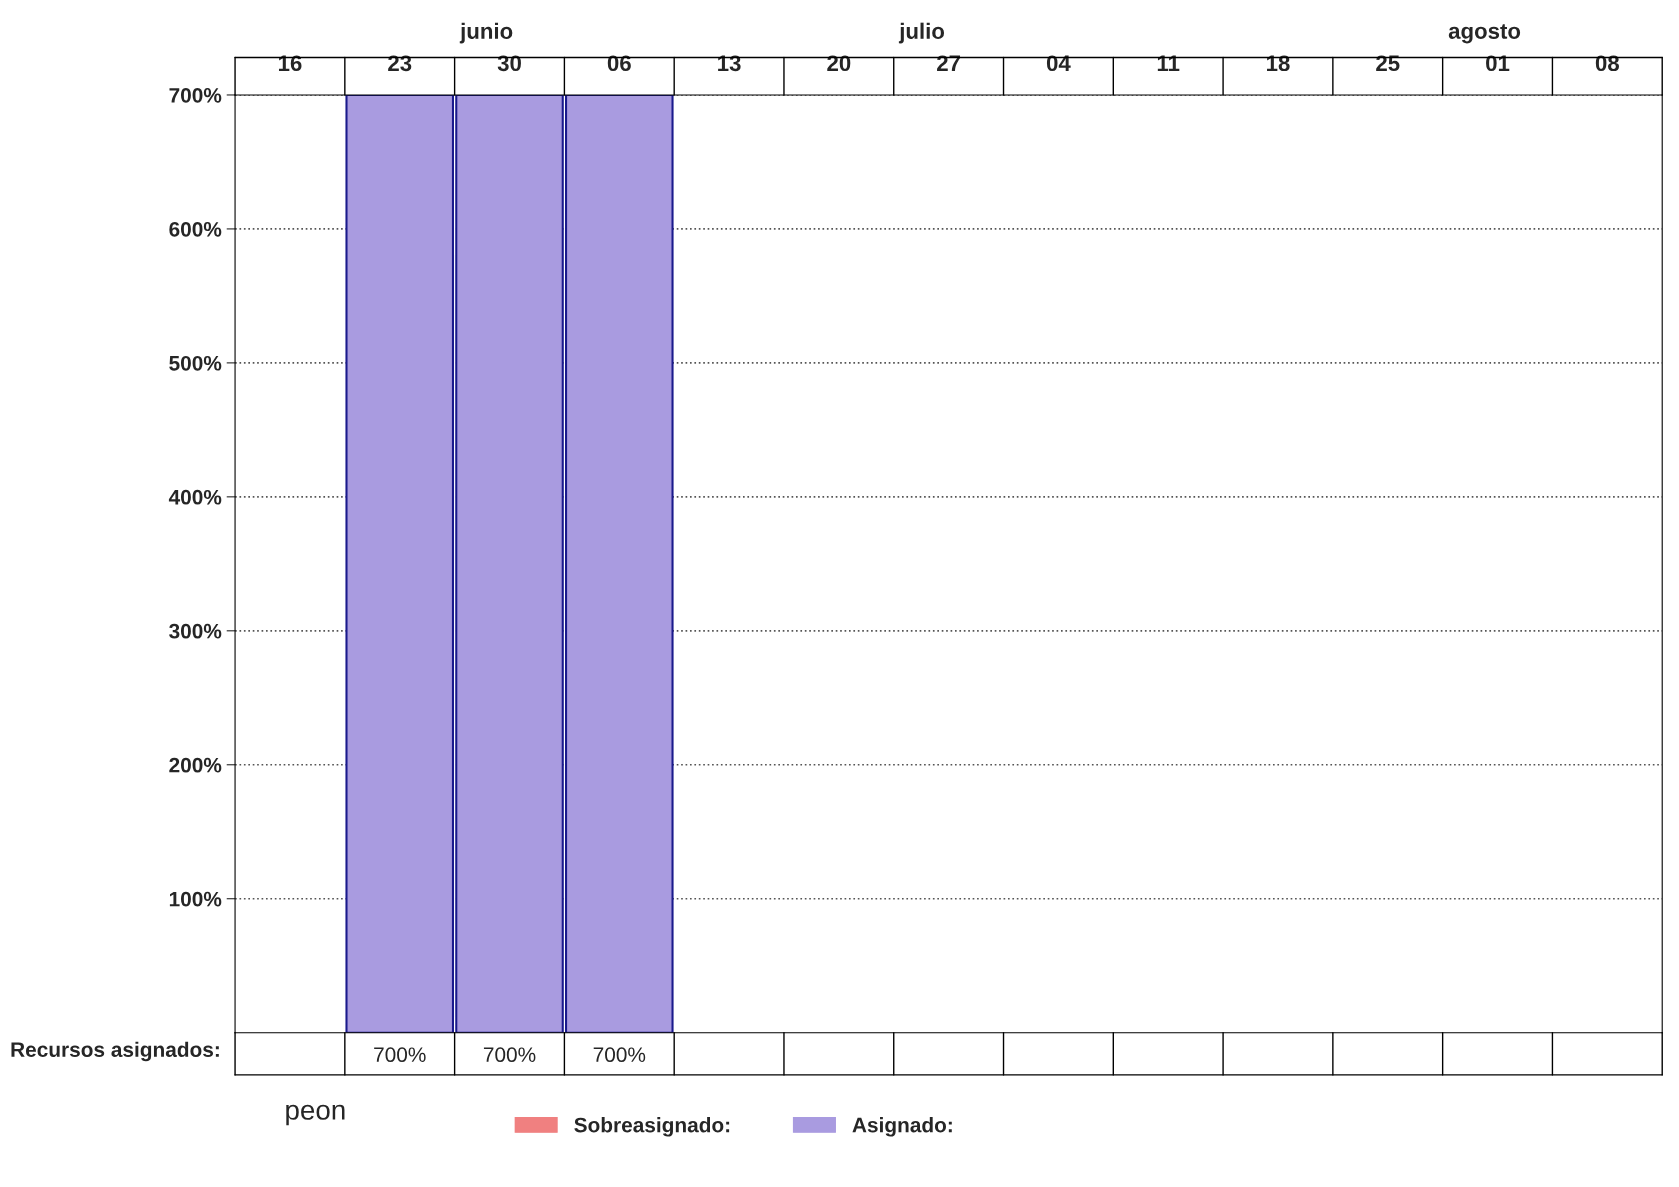 The image size is (1679, 1187). Describe the element at coordinates (195, 765) in the screenshot. I see `y-tick-label: 200%` at that location.